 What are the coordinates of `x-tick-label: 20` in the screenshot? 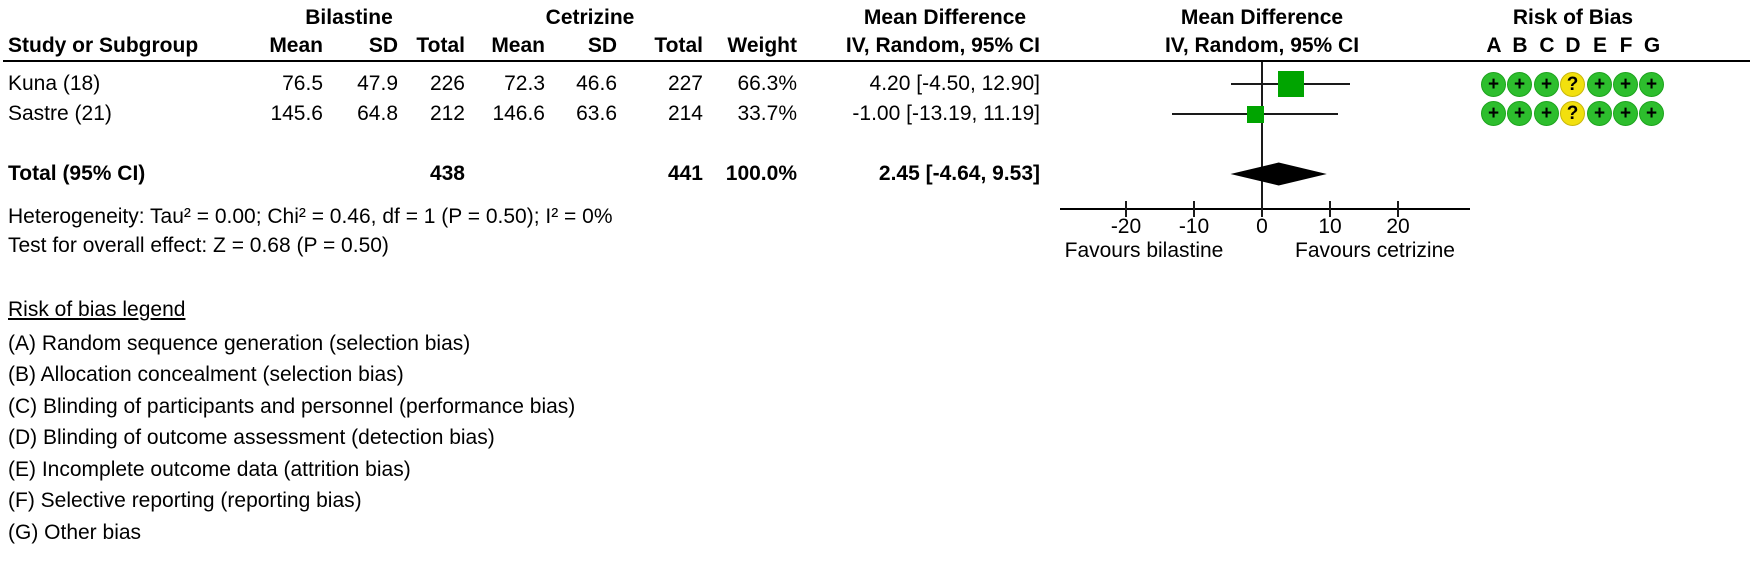 It's located at (1398, 226).